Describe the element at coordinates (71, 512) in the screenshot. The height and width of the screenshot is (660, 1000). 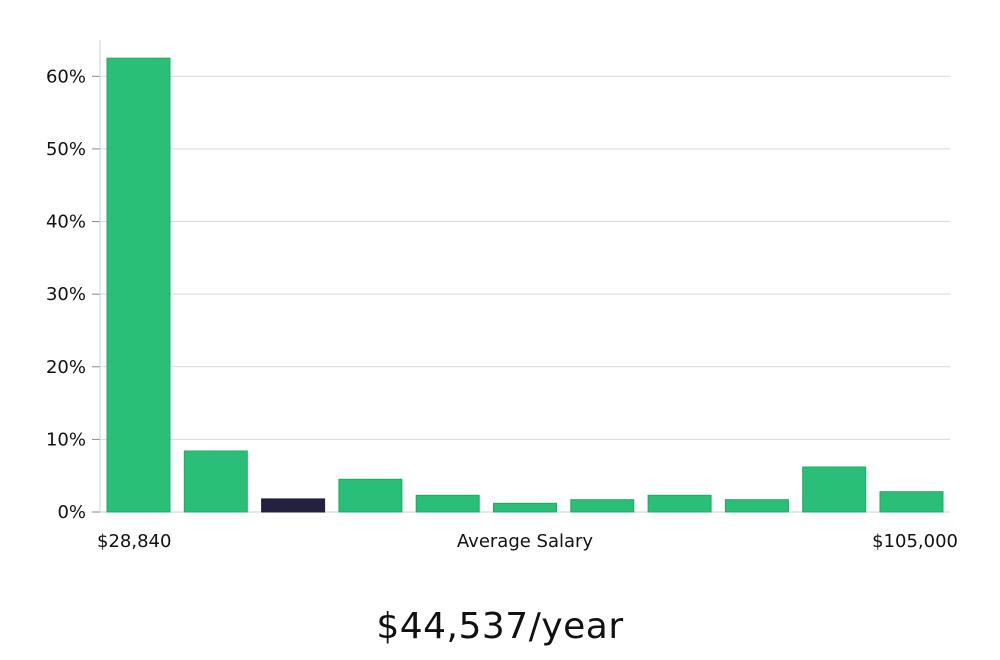
I see `y-tick-label: 0%` at that location.